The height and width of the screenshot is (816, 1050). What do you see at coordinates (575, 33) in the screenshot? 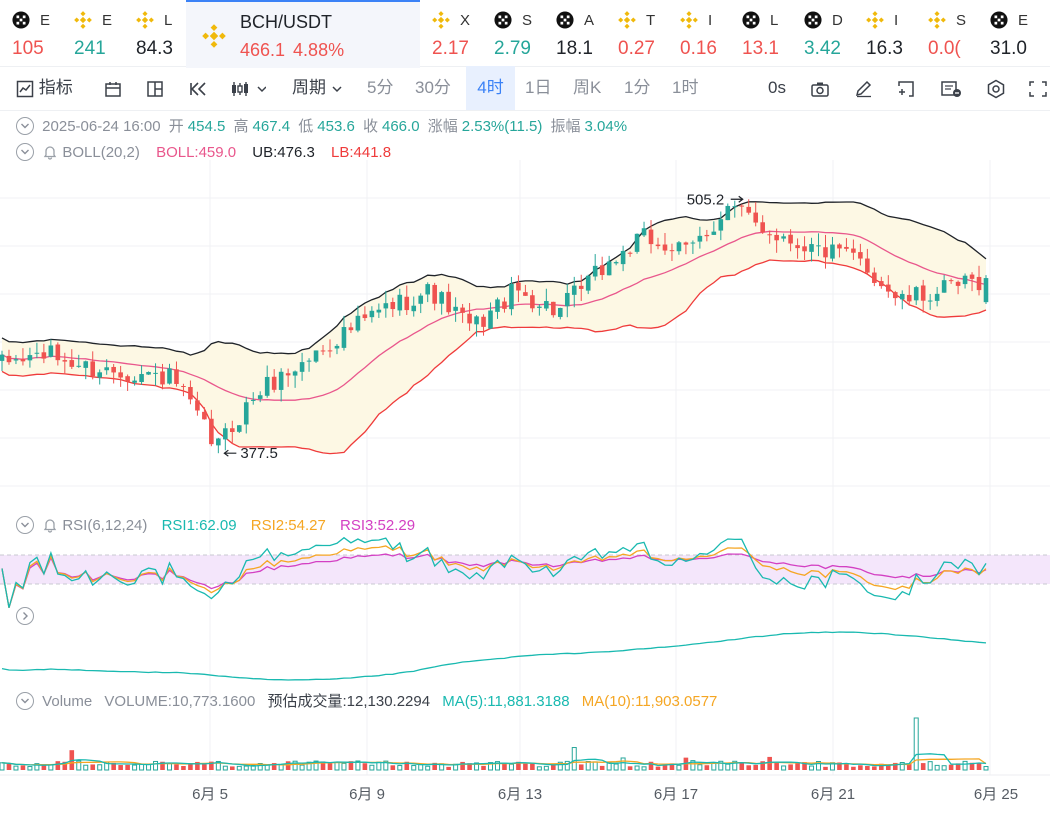
I see `ticker-item: A 18.1` at bounding box center [575, 33].